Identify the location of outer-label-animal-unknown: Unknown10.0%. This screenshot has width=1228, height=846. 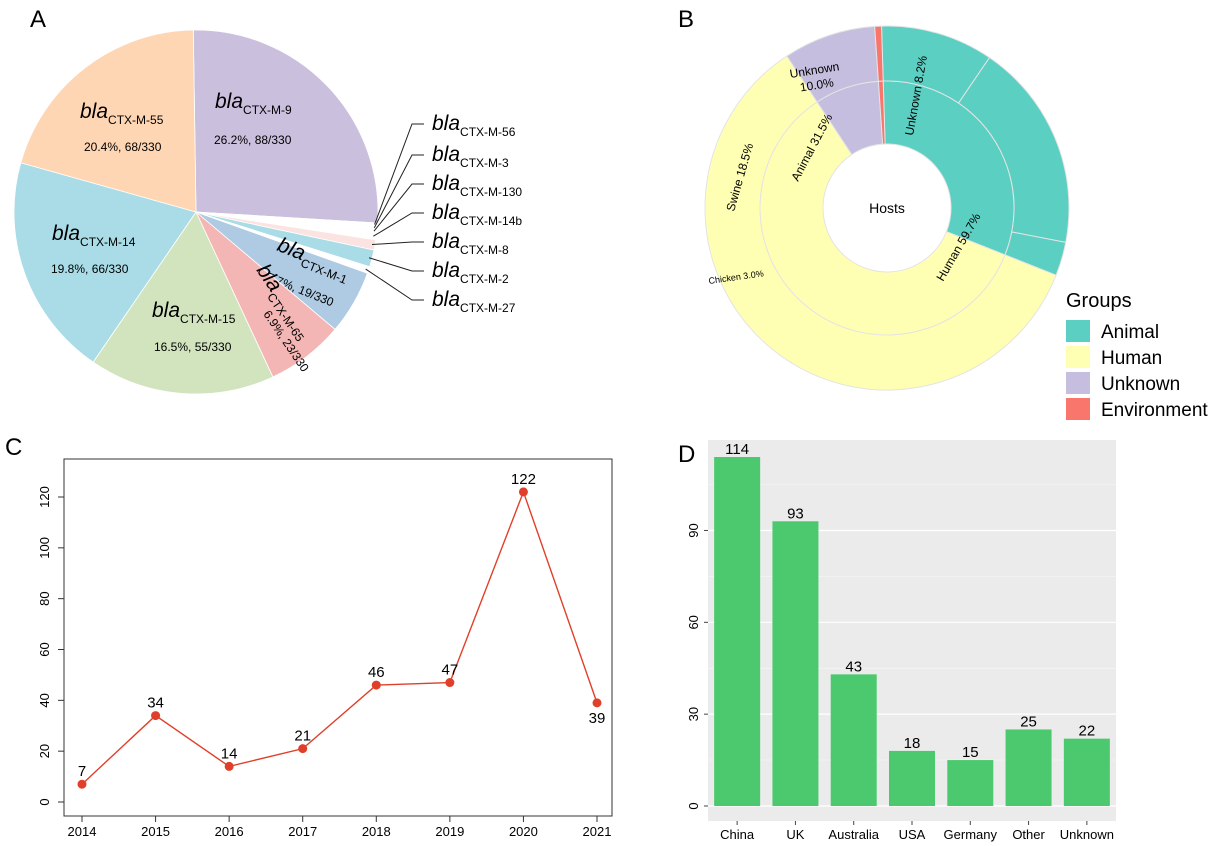
(816, 77).